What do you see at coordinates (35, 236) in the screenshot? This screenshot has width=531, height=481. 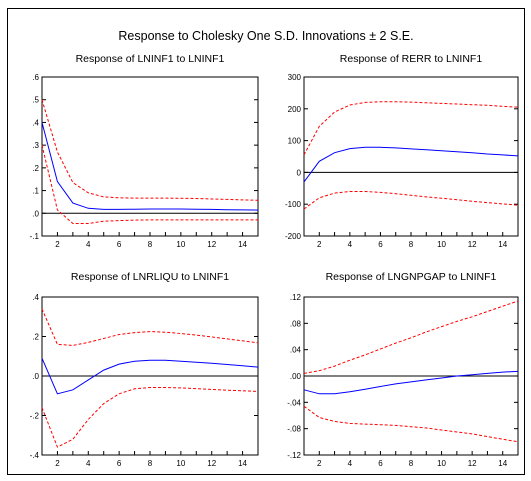 I see `y-tick-label: -.1` at bounding box center [35, 236].